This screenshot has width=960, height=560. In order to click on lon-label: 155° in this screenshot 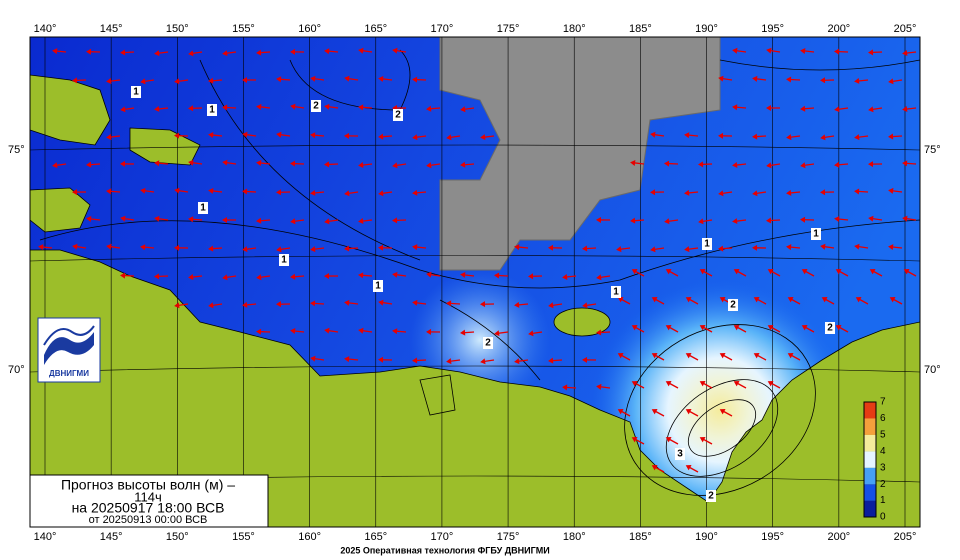, I will do `click(243, 537)`.